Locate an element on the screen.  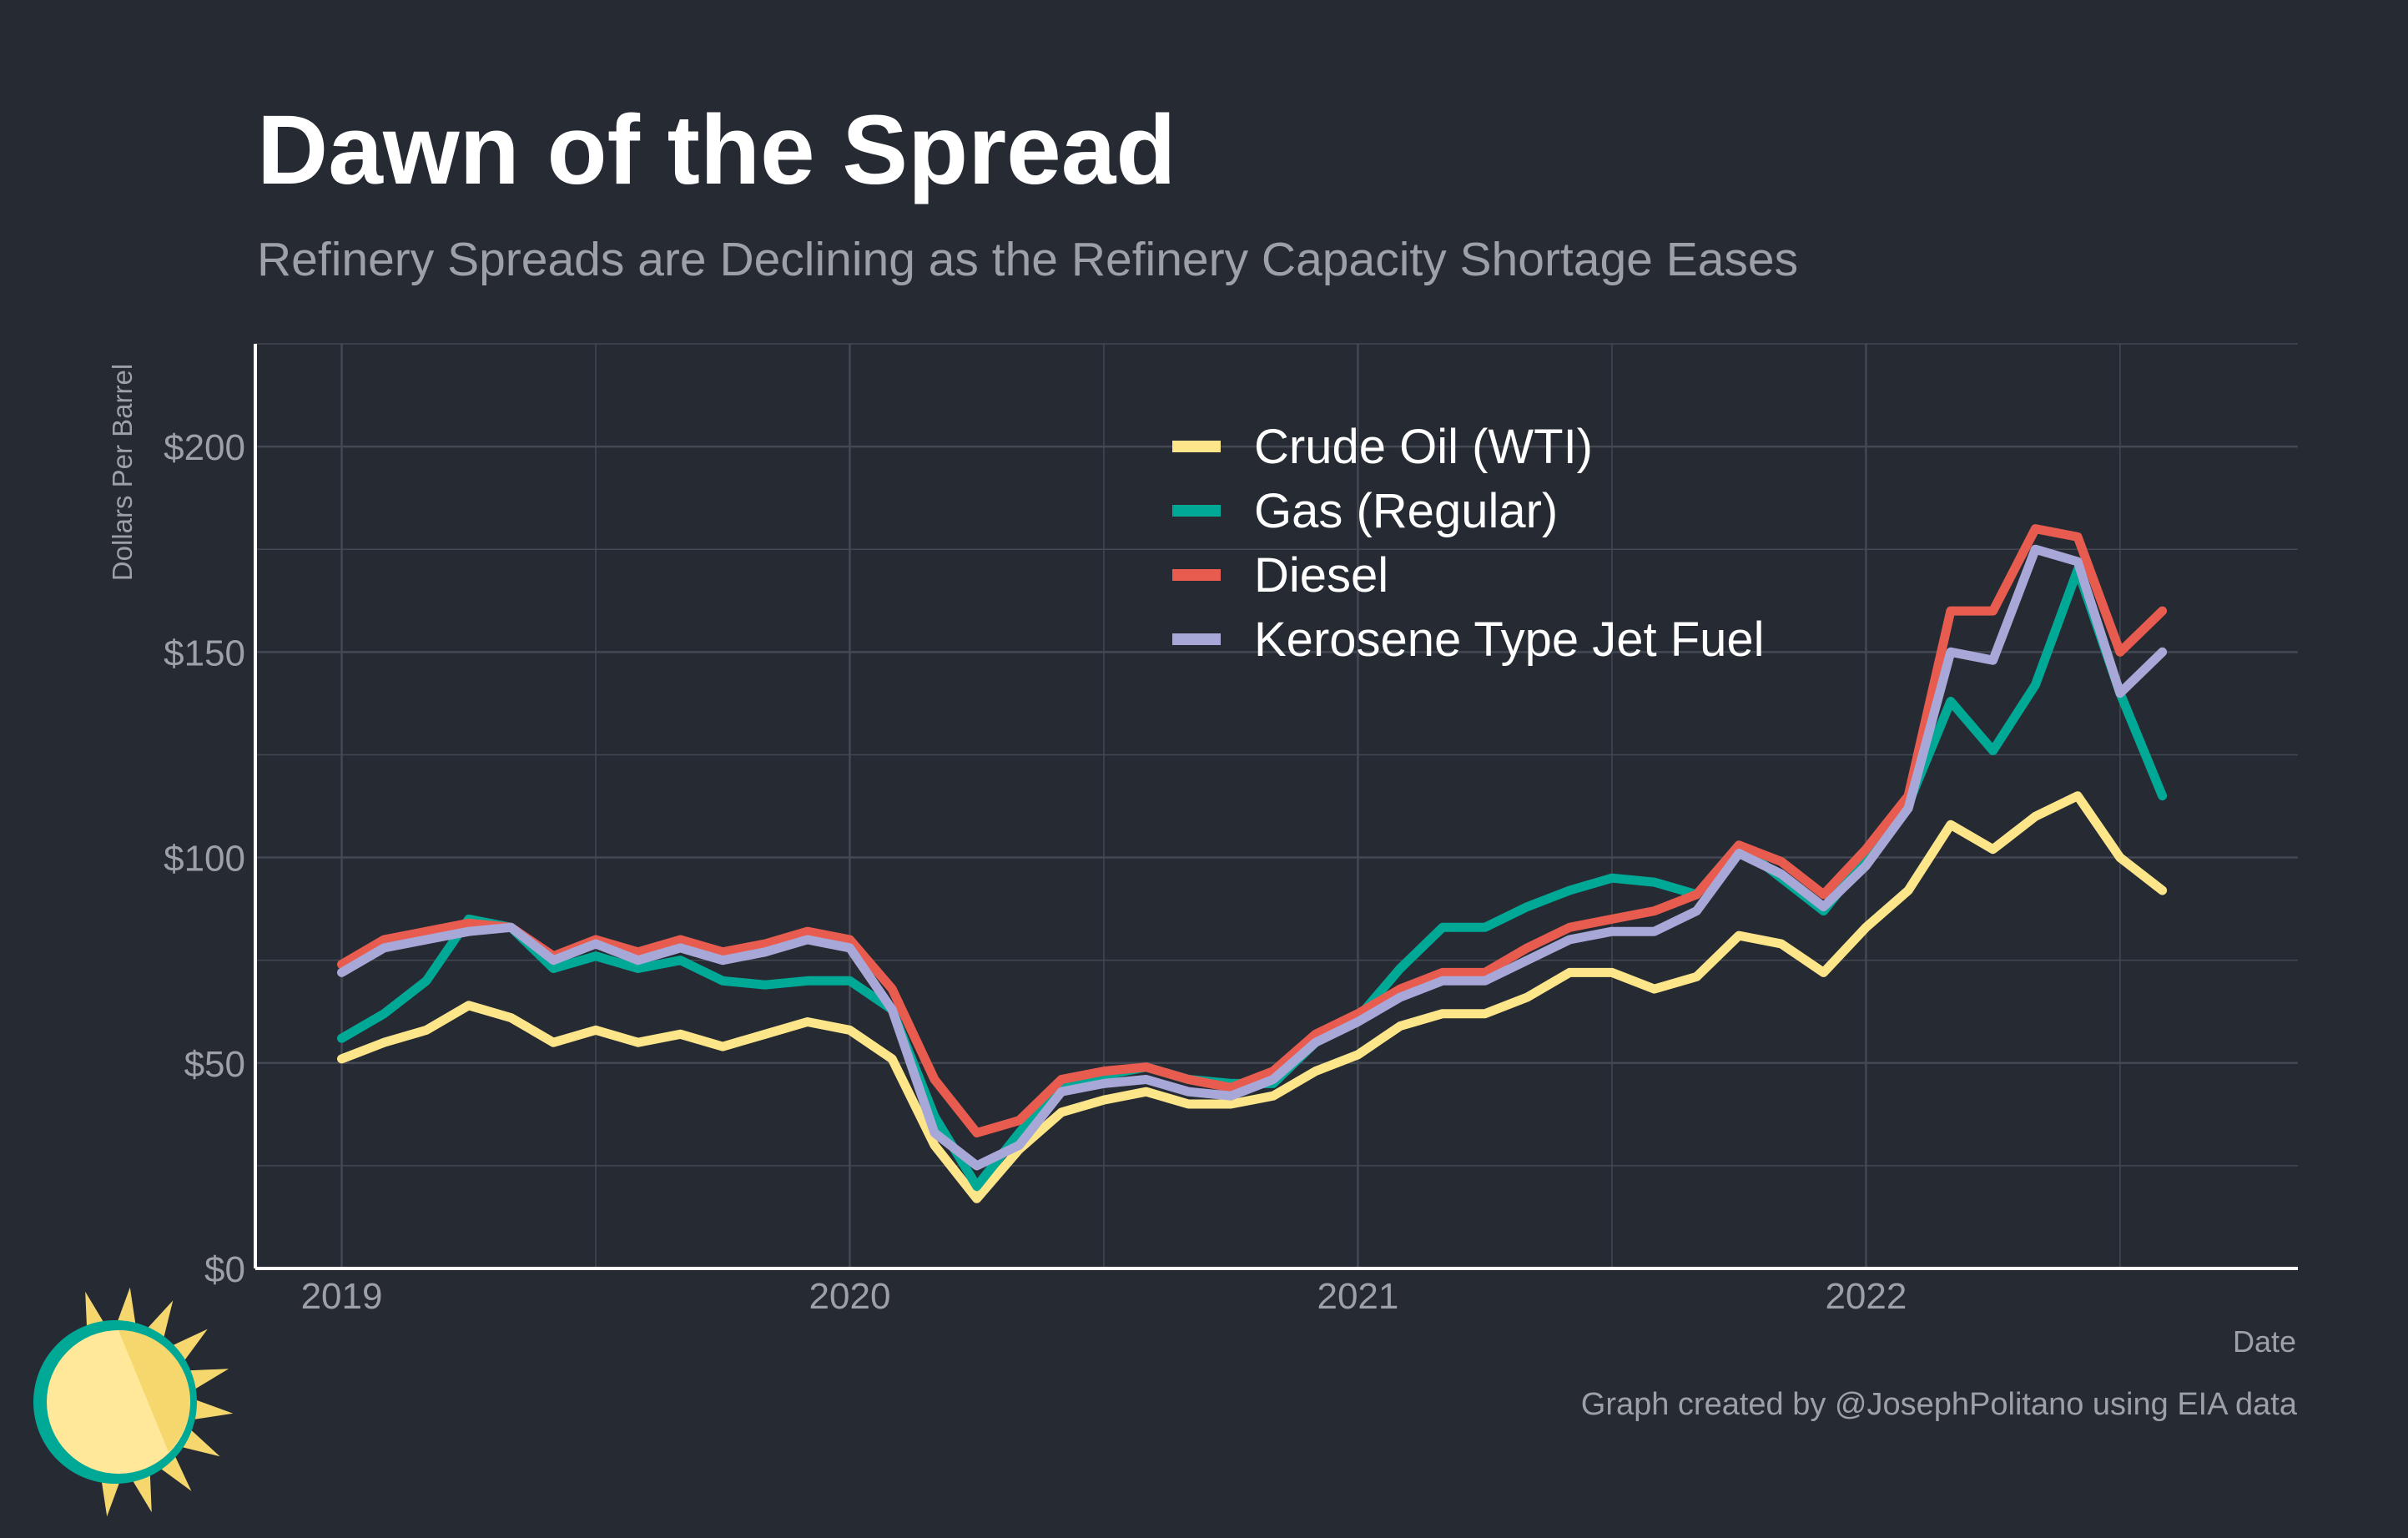
y-tick-label: $200 is located at coordinates (204, 447).